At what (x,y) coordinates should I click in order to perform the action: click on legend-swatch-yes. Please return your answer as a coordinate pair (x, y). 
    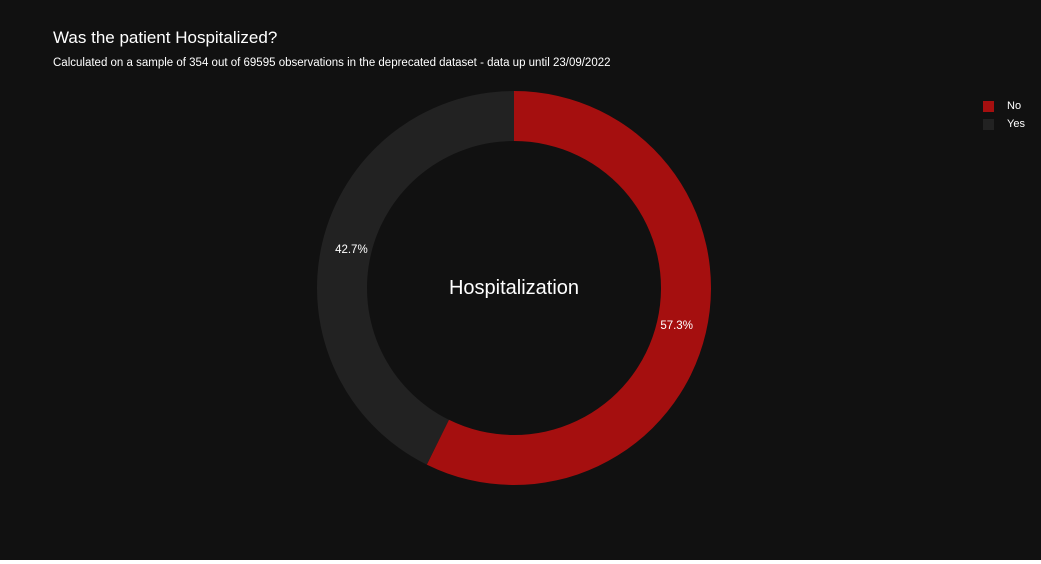
    Looking at the image, I should click on (988, 124).